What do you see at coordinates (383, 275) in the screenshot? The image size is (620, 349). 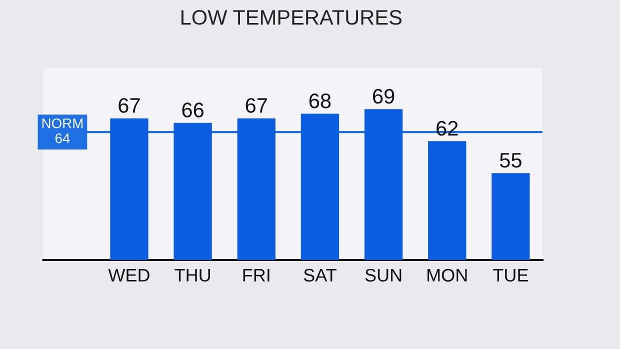 I see `x-tick-label: SUN` at bounding box center [383, 275].